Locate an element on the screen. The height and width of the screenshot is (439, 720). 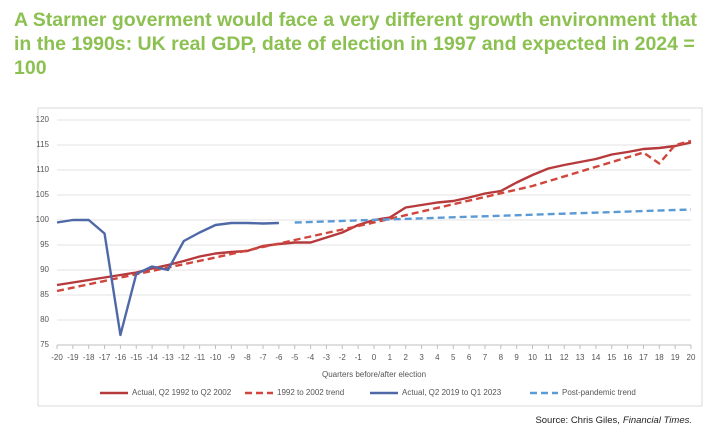
legend-label: Actual, Q2 2019 to Q1 2023 is located at coordinates (452, 392).